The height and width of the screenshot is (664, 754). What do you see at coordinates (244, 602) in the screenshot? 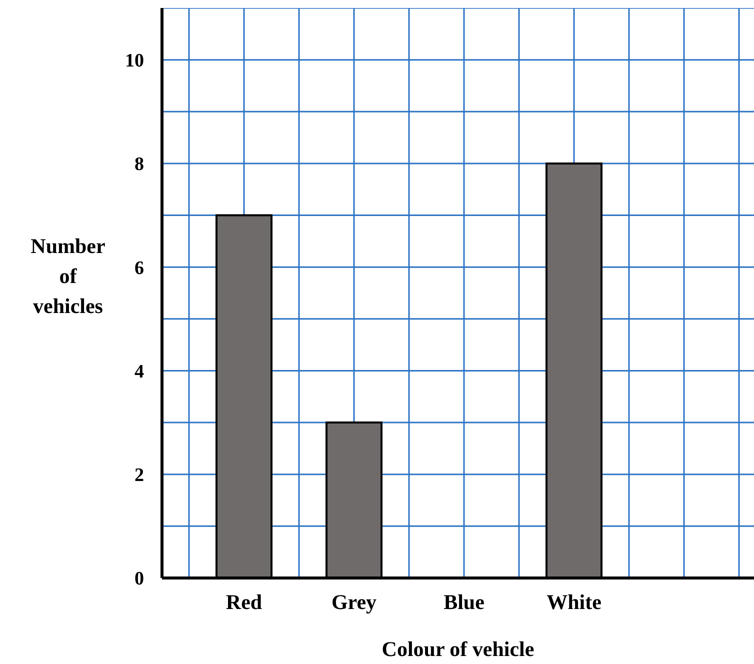
I see `x-tick-label: Red` at bounding box center [244, 602].